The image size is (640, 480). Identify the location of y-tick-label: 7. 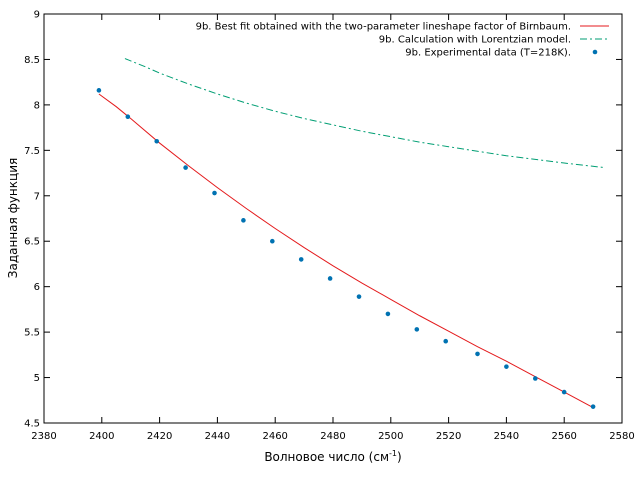
(37, 196).